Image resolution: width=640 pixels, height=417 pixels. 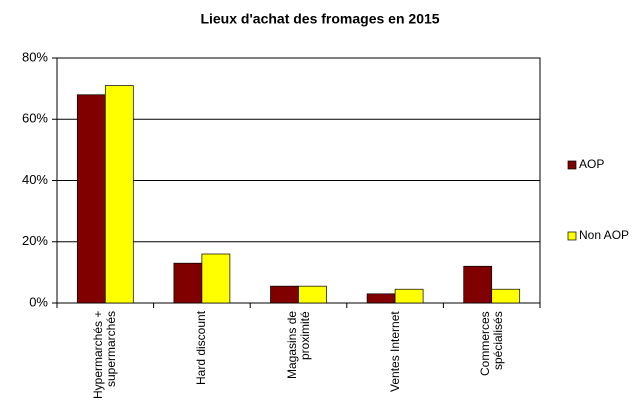 What do you see at coordinates (38, 301) in the screenshot?
I see `y-tick-label: 0%` at bounding box center [38, 301].